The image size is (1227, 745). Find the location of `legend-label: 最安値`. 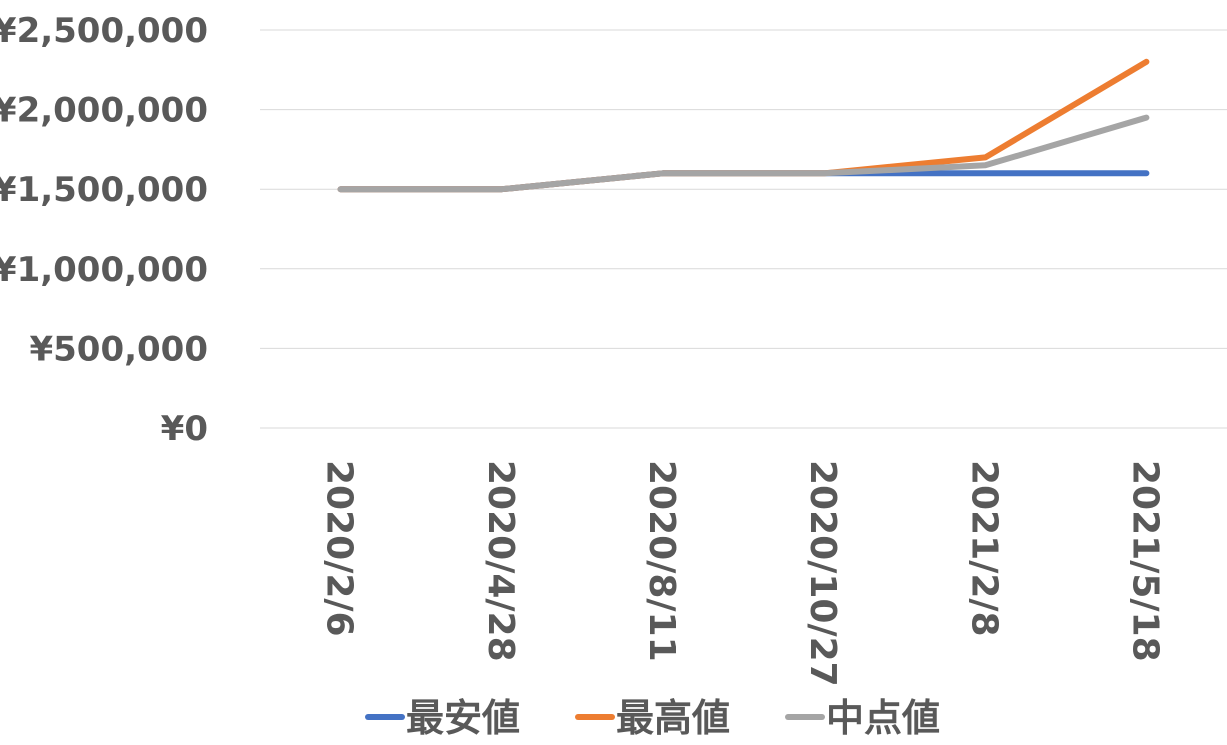

legend-label: 最安値 is located at coordinates (463, 718).